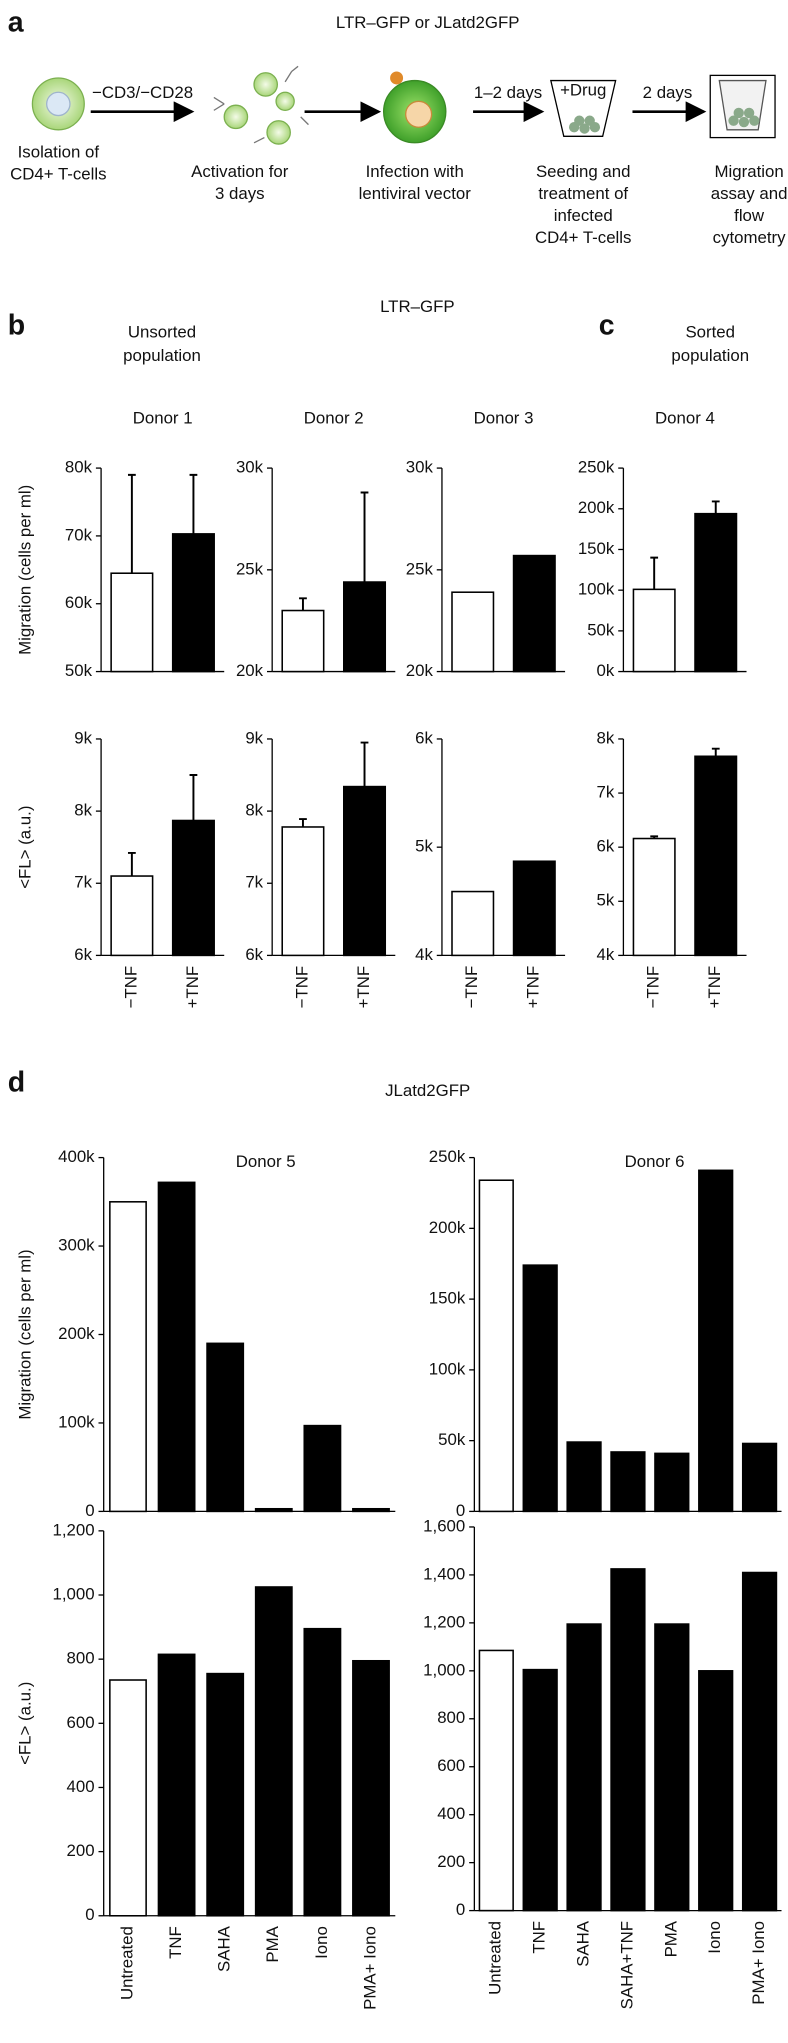 The width and height of the screenshot is (788, 2043). Describe the element at coordinates (240, 171) in the screenshot. I see `step-label: Activation for` at that location.